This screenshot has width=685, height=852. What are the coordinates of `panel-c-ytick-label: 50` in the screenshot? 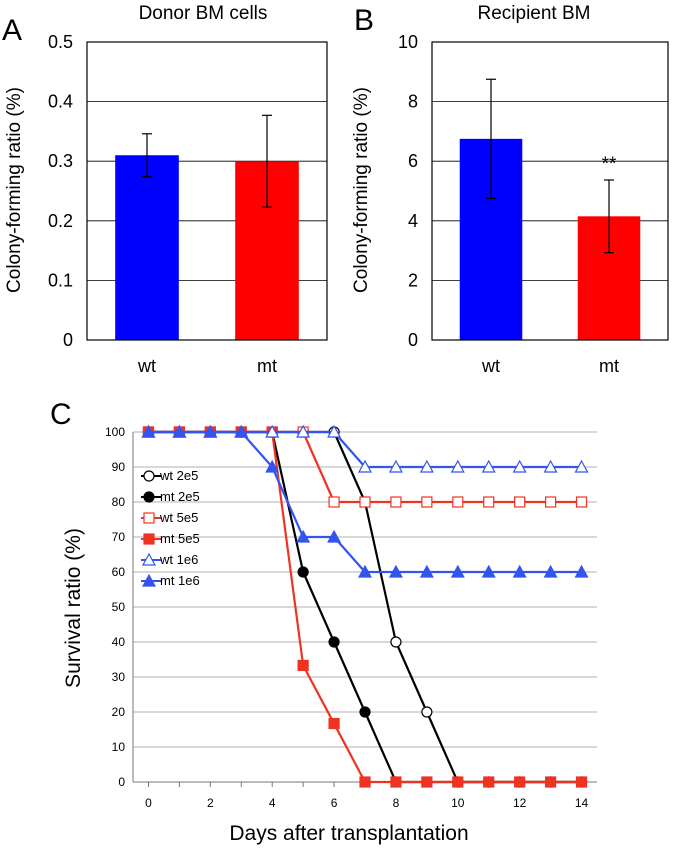 It's located at (119, 607).